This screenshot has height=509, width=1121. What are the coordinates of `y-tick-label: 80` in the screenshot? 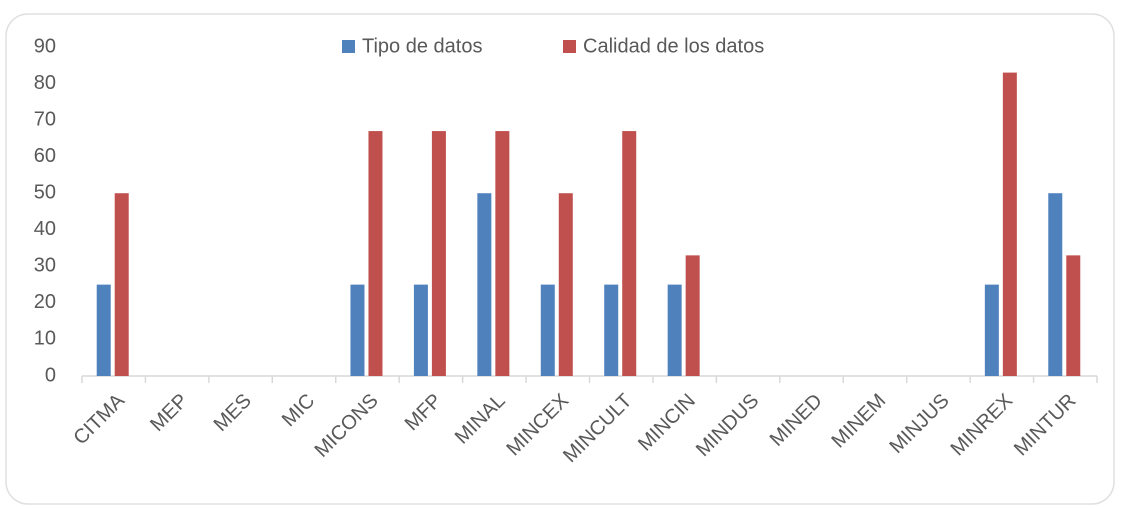 It's located at (45, 83).